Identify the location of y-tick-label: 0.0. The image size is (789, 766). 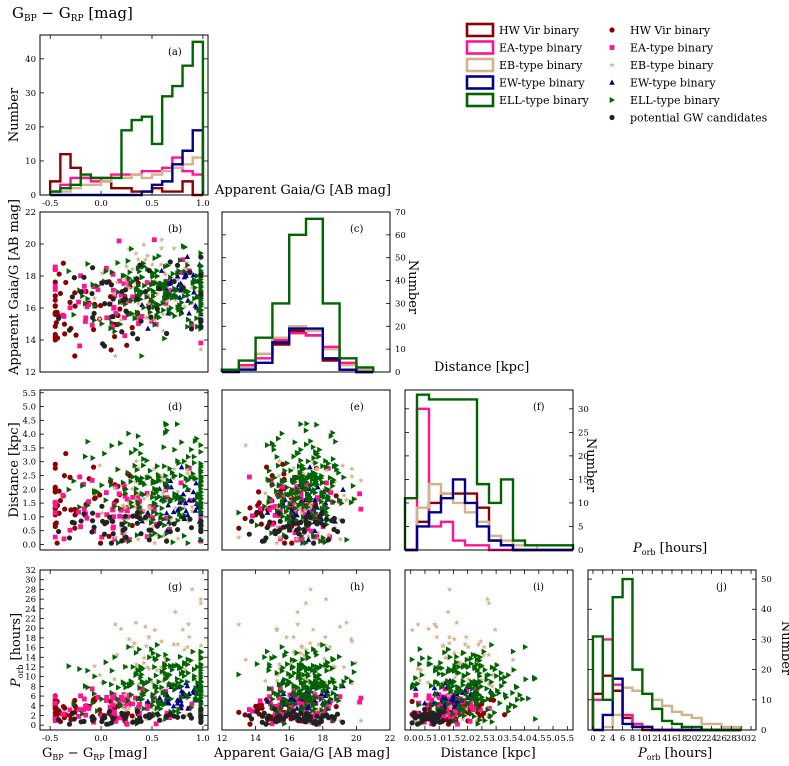
(29, 545).